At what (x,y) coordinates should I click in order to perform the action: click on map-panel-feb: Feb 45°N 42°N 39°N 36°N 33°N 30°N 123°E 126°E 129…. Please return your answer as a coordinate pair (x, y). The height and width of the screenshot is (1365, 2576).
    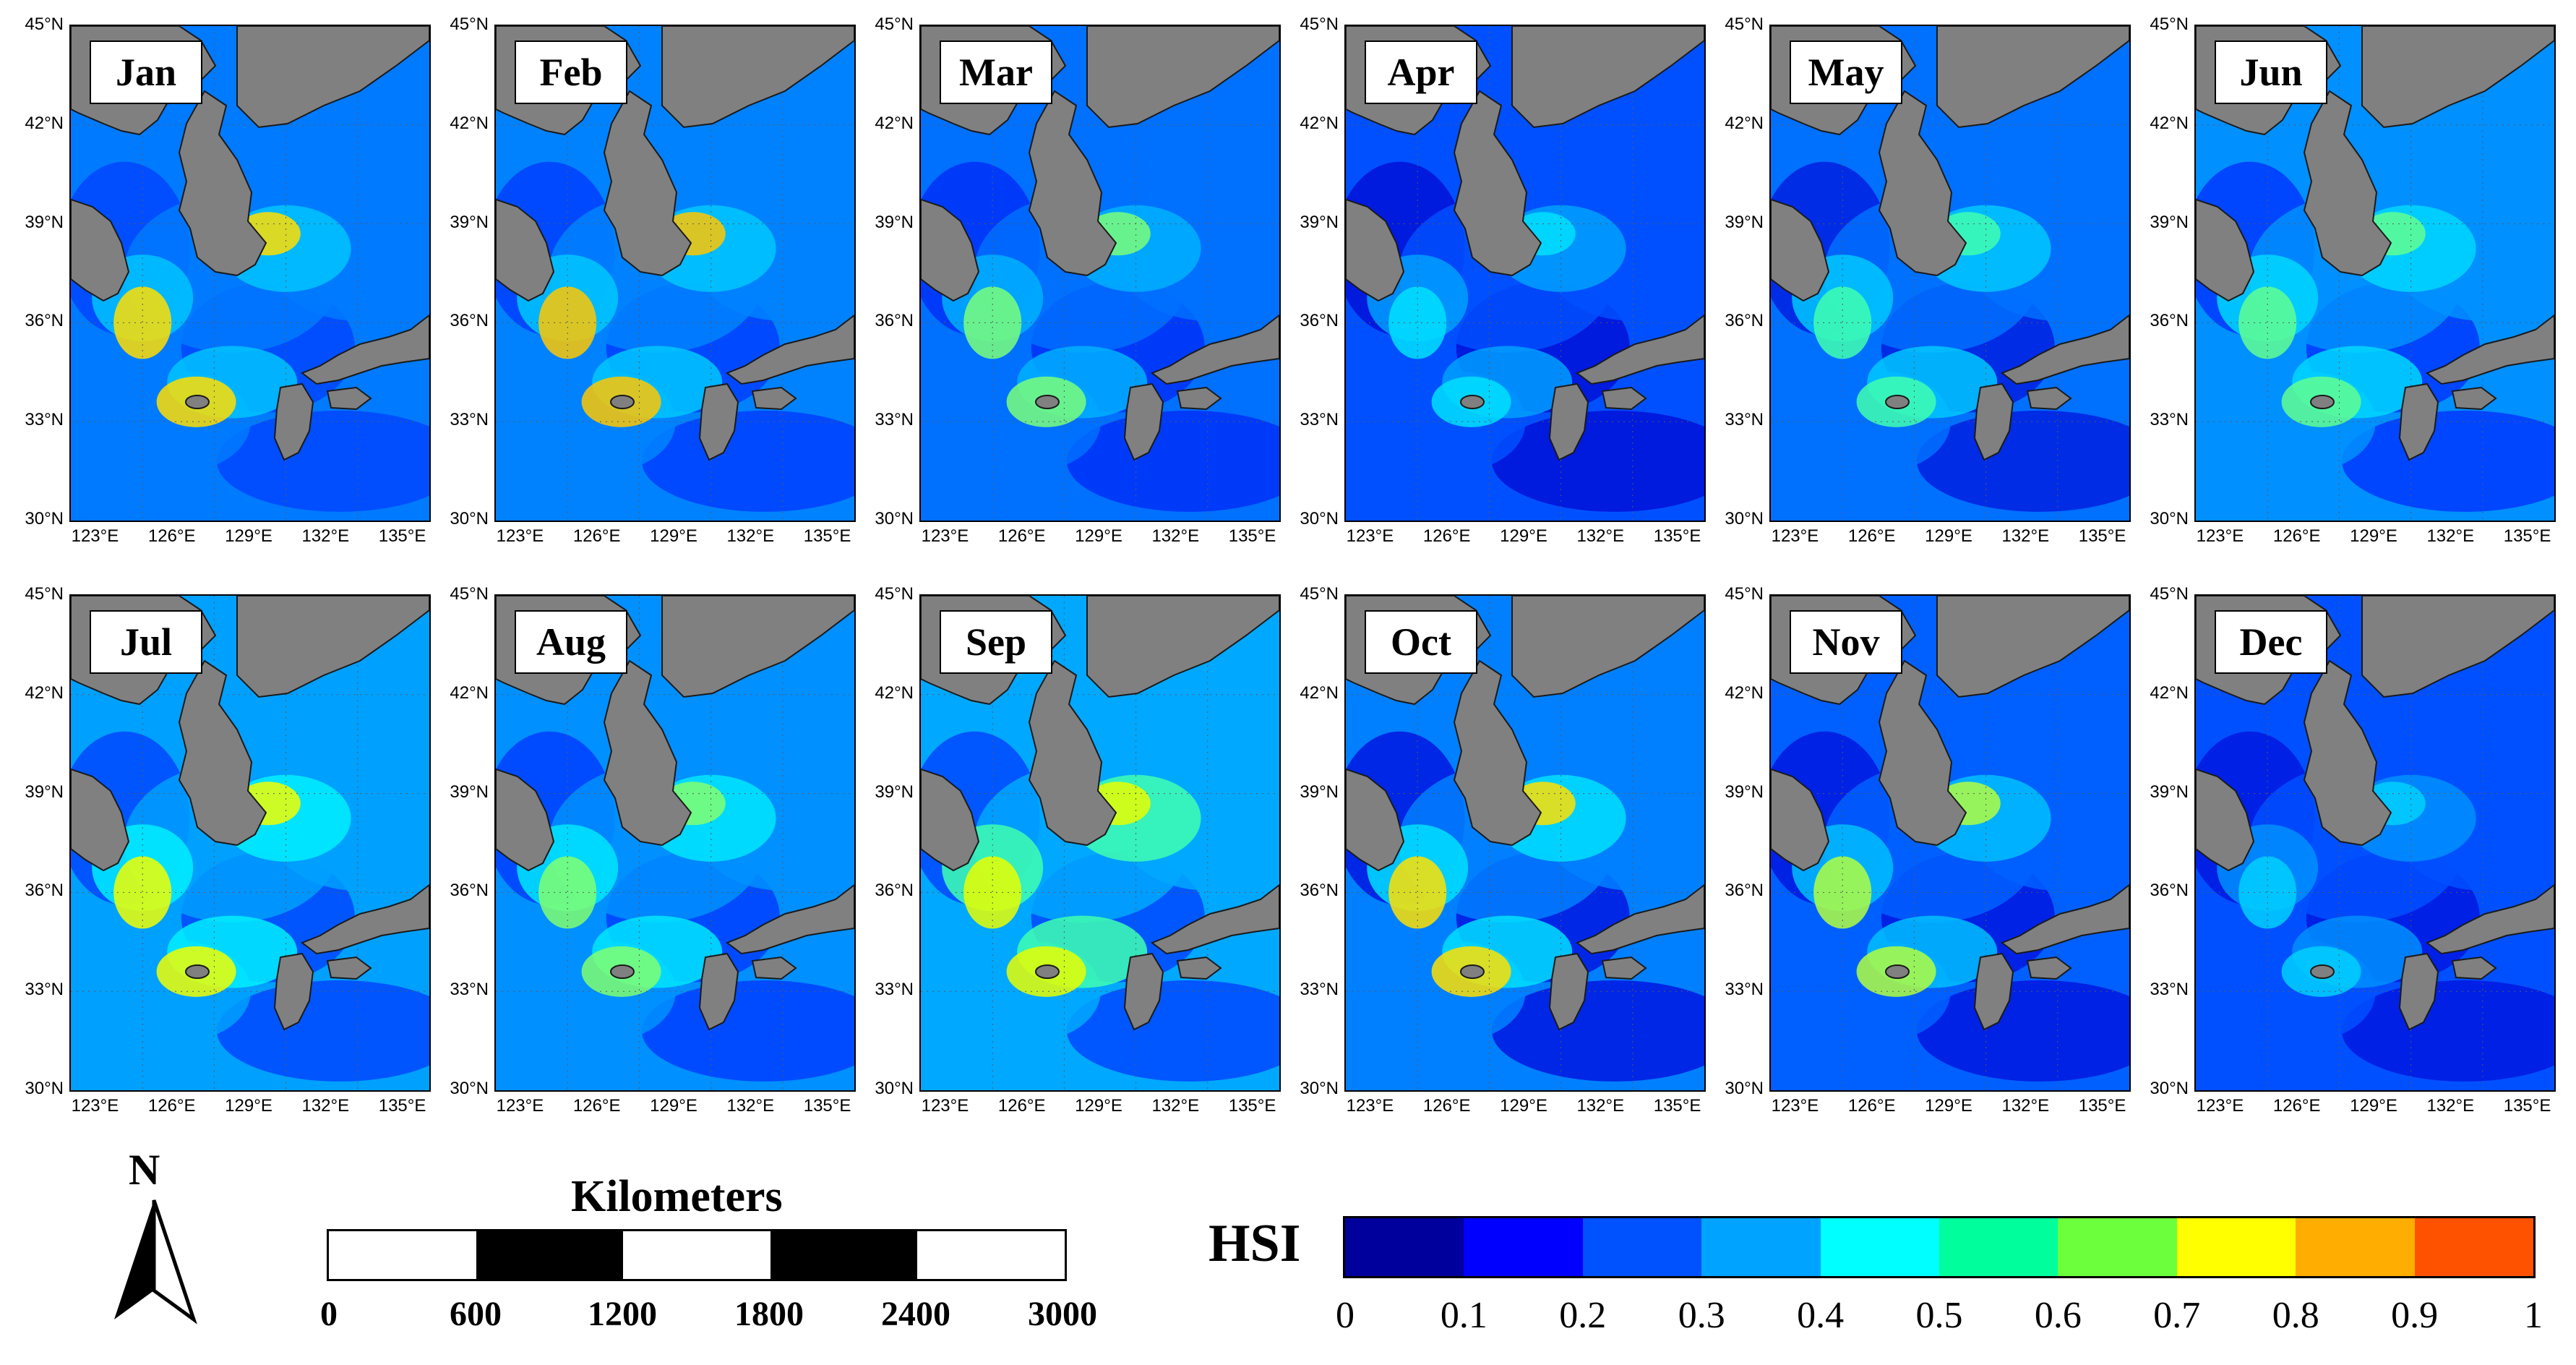
    Looking at the image, I should click on (653, 280).